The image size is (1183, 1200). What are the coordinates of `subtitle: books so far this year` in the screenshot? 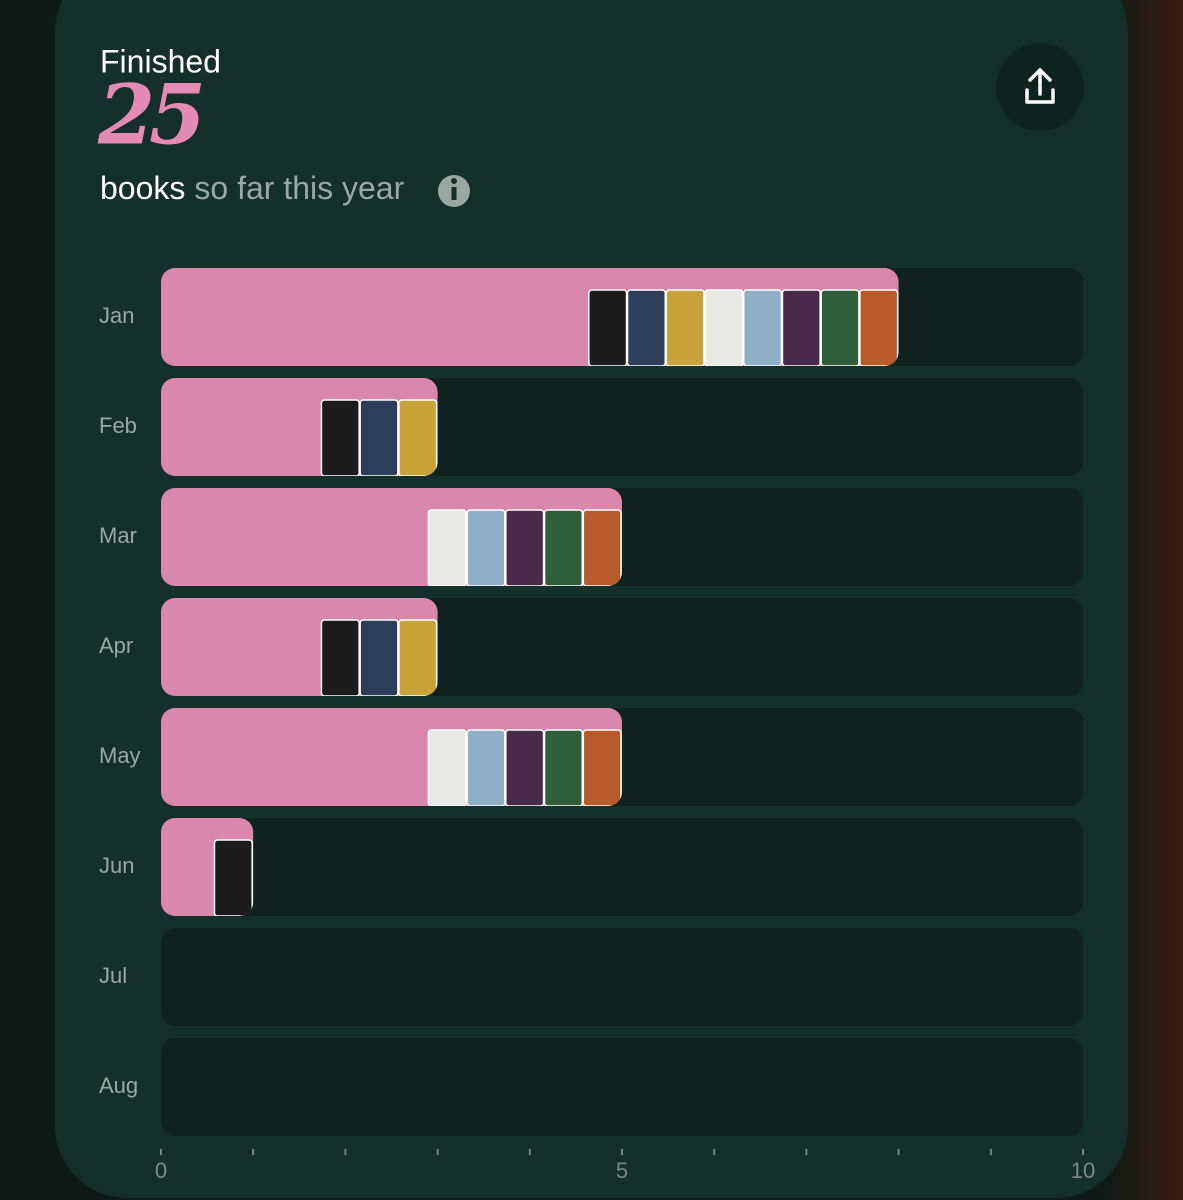 It's located at (252, 188).